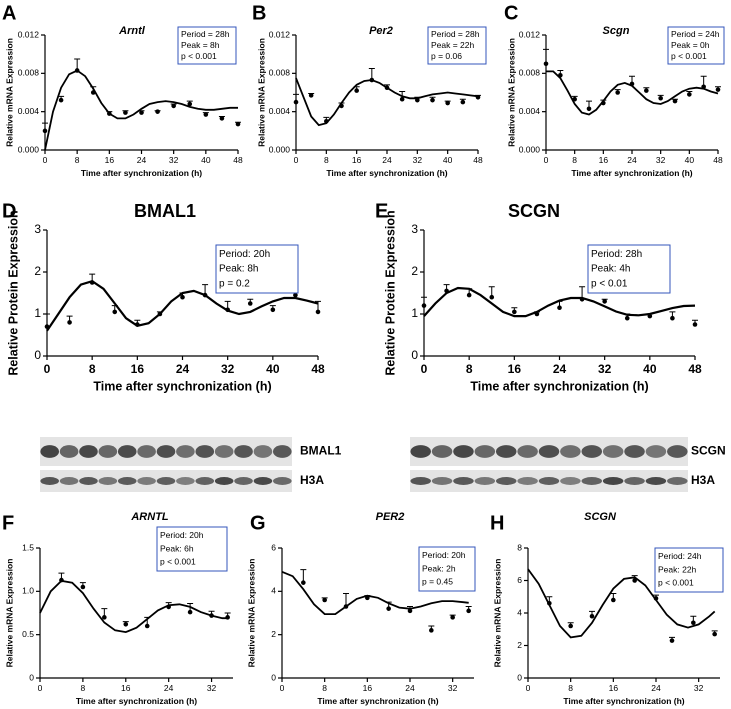 Image resolution: width=731 pixels, height=709 pixels. Describe the element at coordinates (497, 613) in the screenshot. I see `y-axis-label: Relative mRNA Expression` at that location.